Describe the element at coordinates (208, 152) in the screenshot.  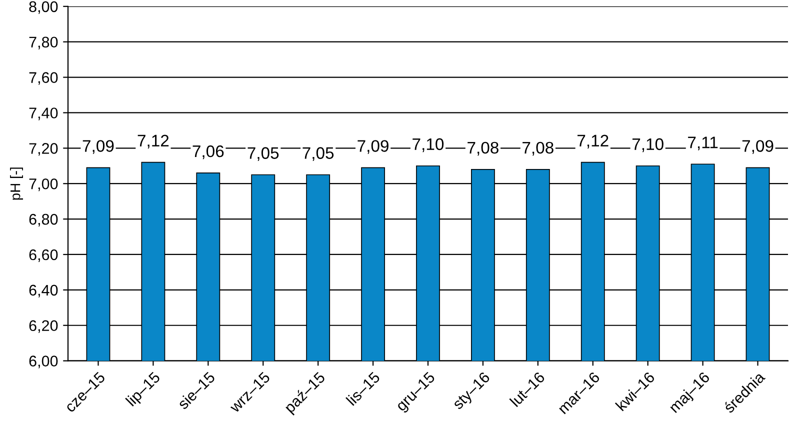
I see `data-label: 7,06` at that location.